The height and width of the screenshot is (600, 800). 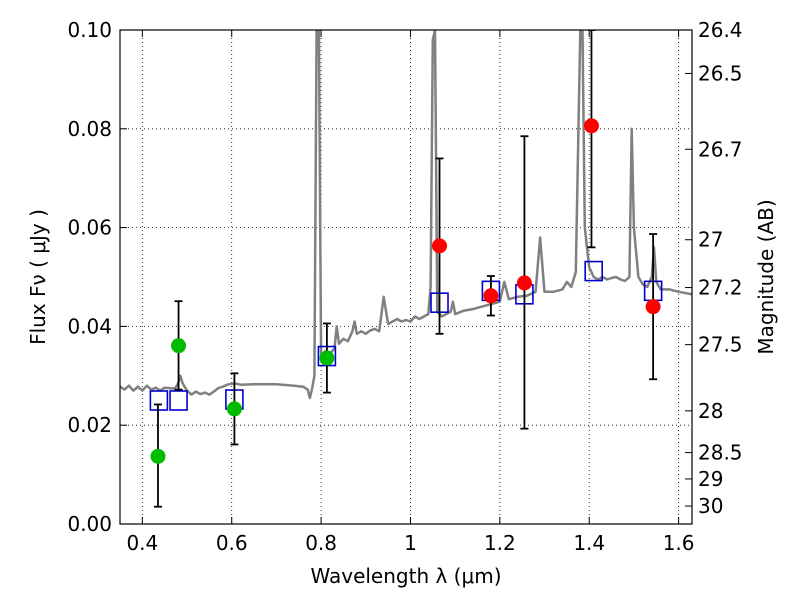 What do you see at coordinates (766, 276) in the screenshot?
I see `y2-axis-label: Magnitude (AB)` at bounding box center [766, 276].